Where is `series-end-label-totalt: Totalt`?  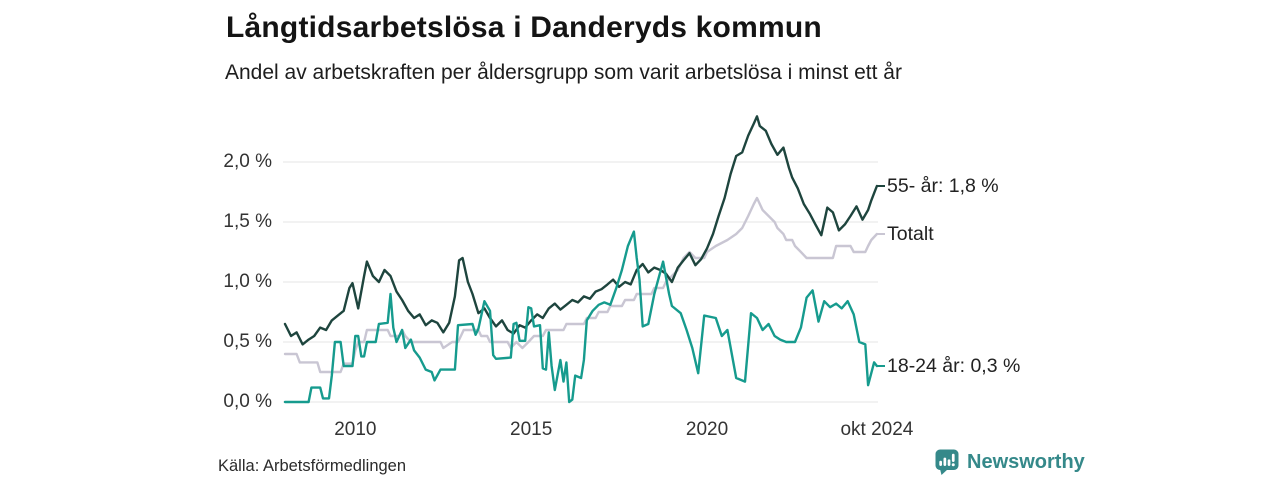 series-end-label-totalt: Totalt is located at coordinates (905, 234).